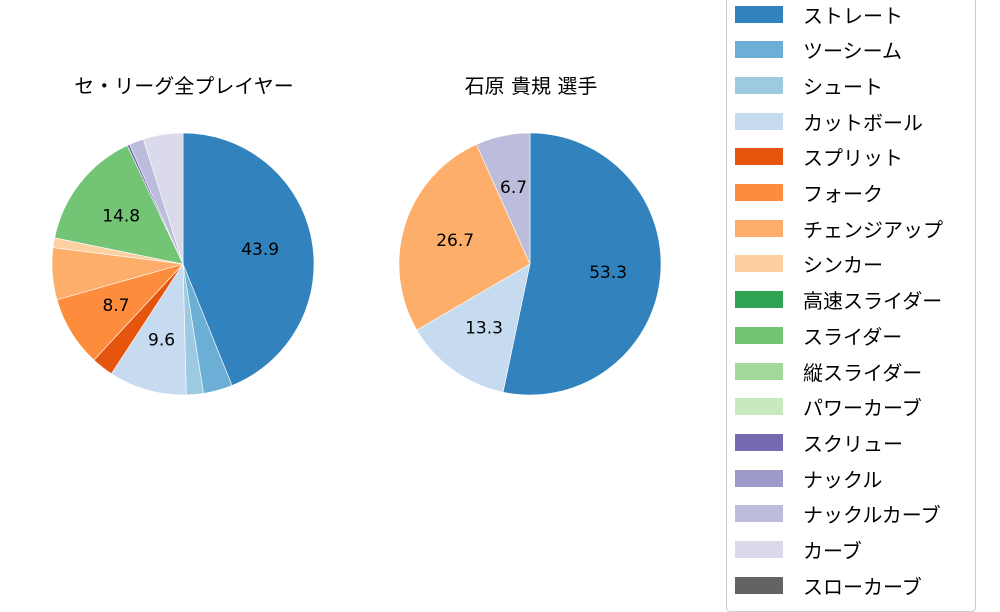 The height and width of the screenshot is (612, 1000). I want to click on legend-item: ナックル, so click(808, 479).